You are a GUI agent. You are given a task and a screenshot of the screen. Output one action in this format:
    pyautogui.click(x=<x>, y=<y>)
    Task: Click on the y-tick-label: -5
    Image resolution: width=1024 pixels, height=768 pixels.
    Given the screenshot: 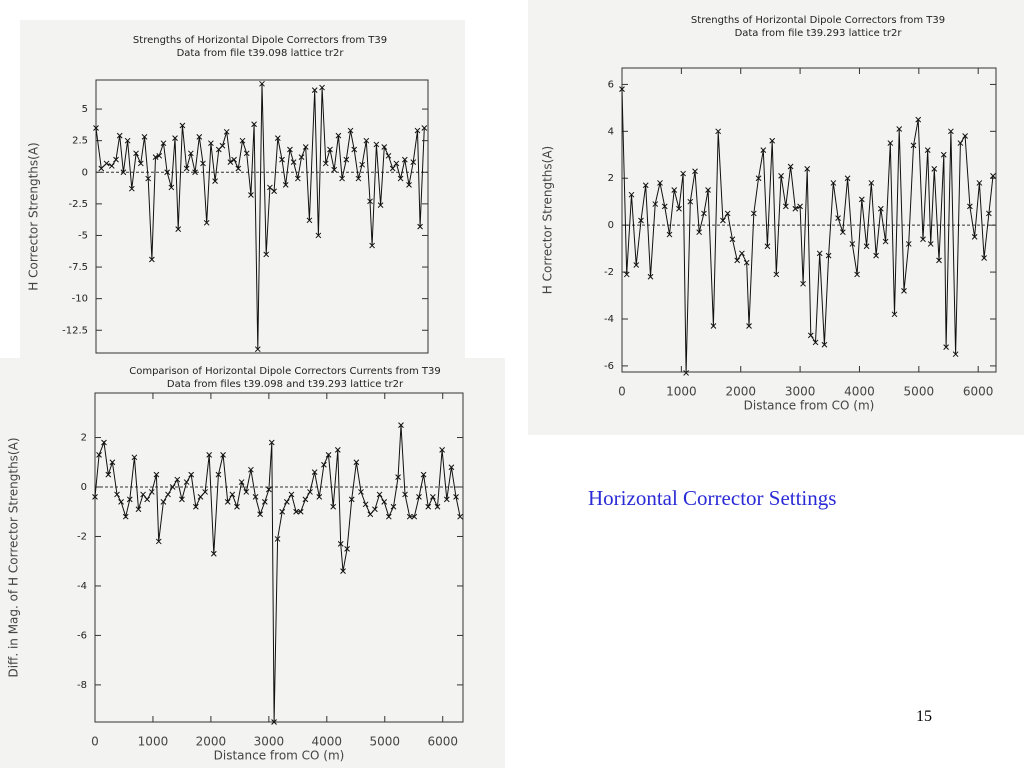 What is the action you would take?
    pyautogui.click(x=83, y=235)
    